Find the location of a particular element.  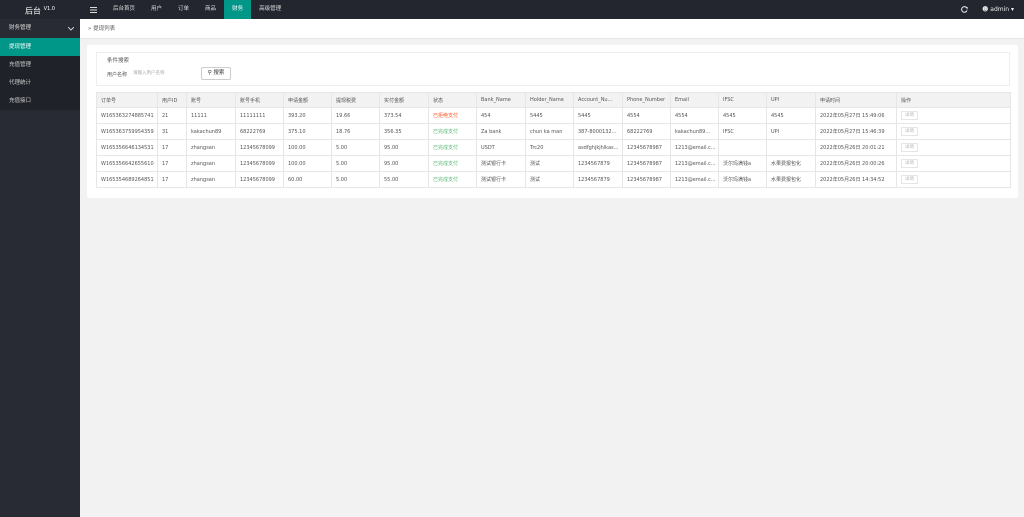

table-cell: W165363274885741 is located at coordinates (127, 115).